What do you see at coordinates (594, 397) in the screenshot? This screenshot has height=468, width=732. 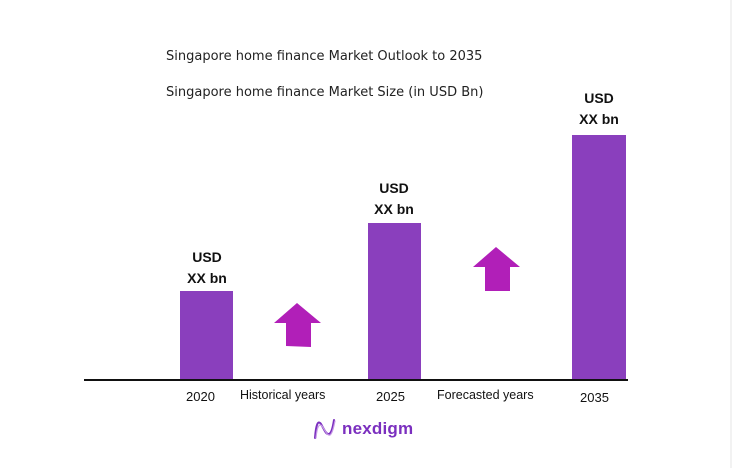 I see `x-tick-2035: 2035` at bounding box center [594, 397].